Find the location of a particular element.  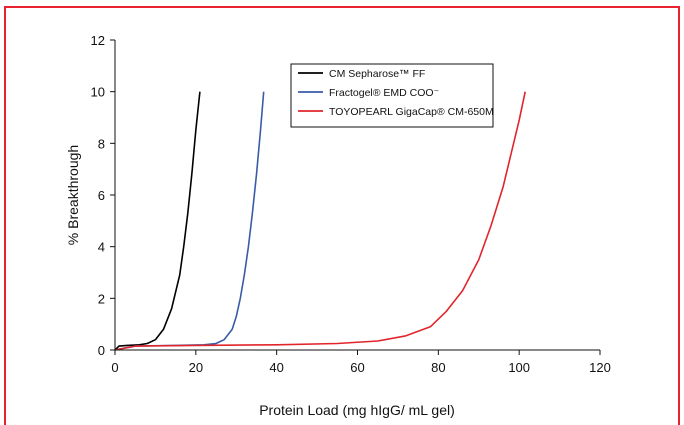

x-tick-label: 80 is located at coordinates (438, 367).